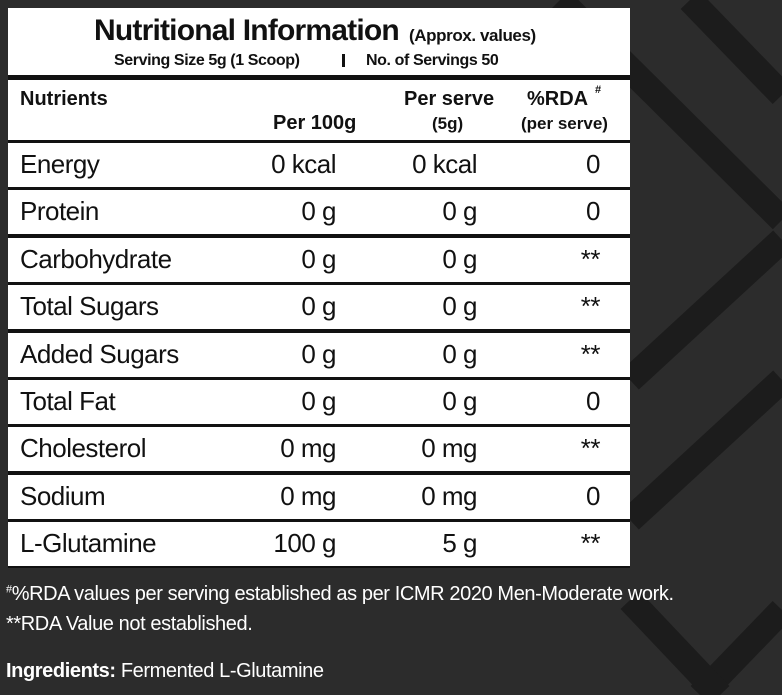  I want to click on table-row: Total Fat 0 g 0 g 0, so click(319, 402).